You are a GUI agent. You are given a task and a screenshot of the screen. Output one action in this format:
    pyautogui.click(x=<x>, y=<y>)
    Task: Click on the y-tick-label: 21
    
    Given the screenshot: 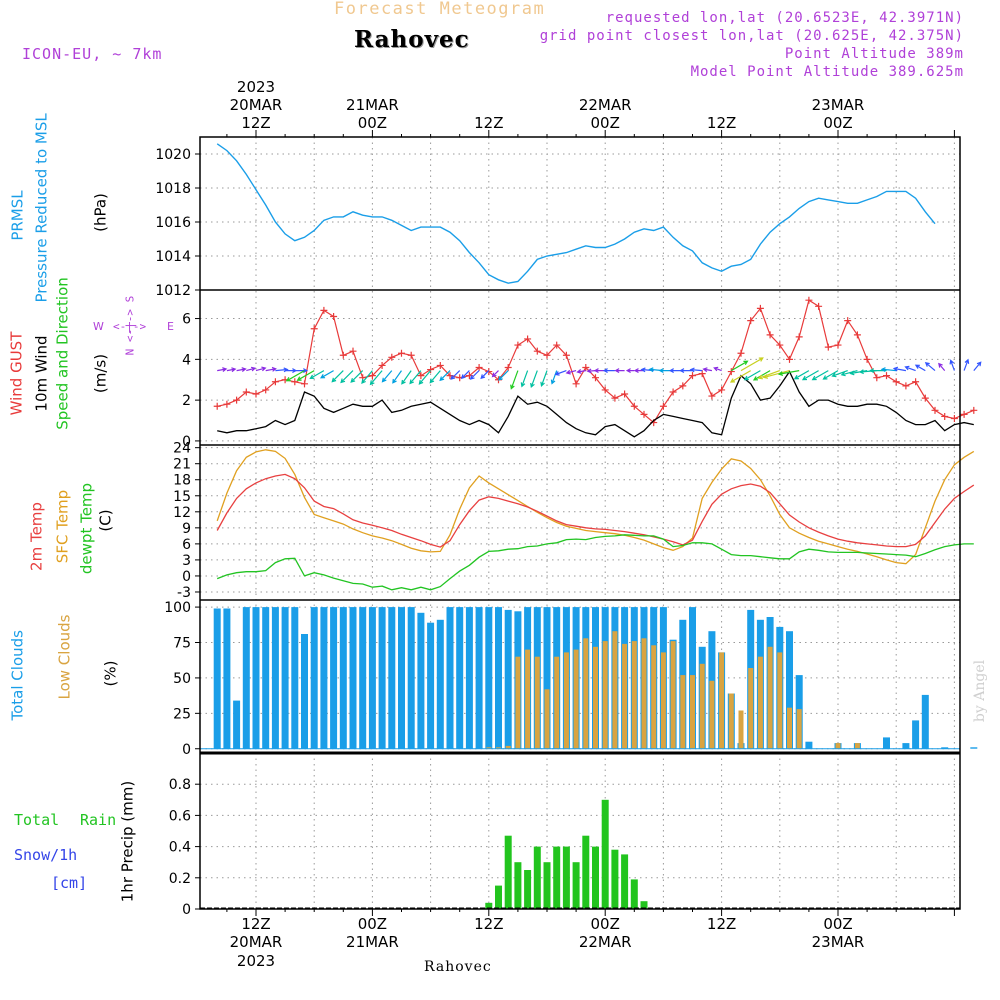 What is the action you would take?
    pyautogui.click(x=182, y=465)
    